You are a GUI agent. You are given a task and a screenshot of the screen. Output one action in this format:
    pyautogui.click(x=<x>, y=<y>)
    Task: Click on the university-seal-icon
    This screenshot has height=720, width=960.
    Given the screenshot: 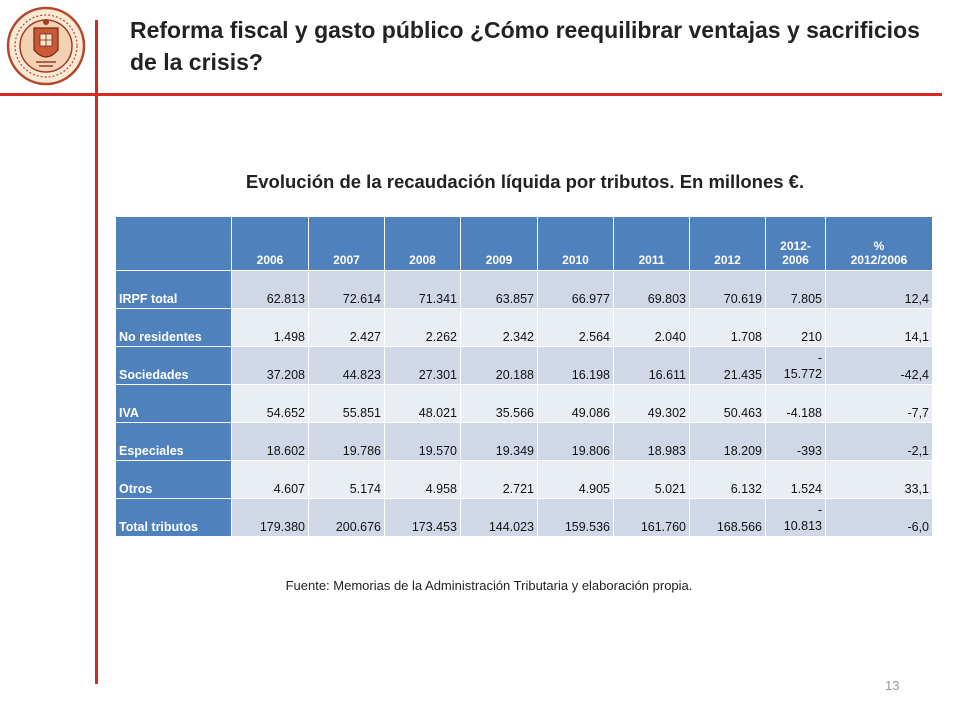 What is the action you would take?
    pyautogui.click(x=46, y=46)
    